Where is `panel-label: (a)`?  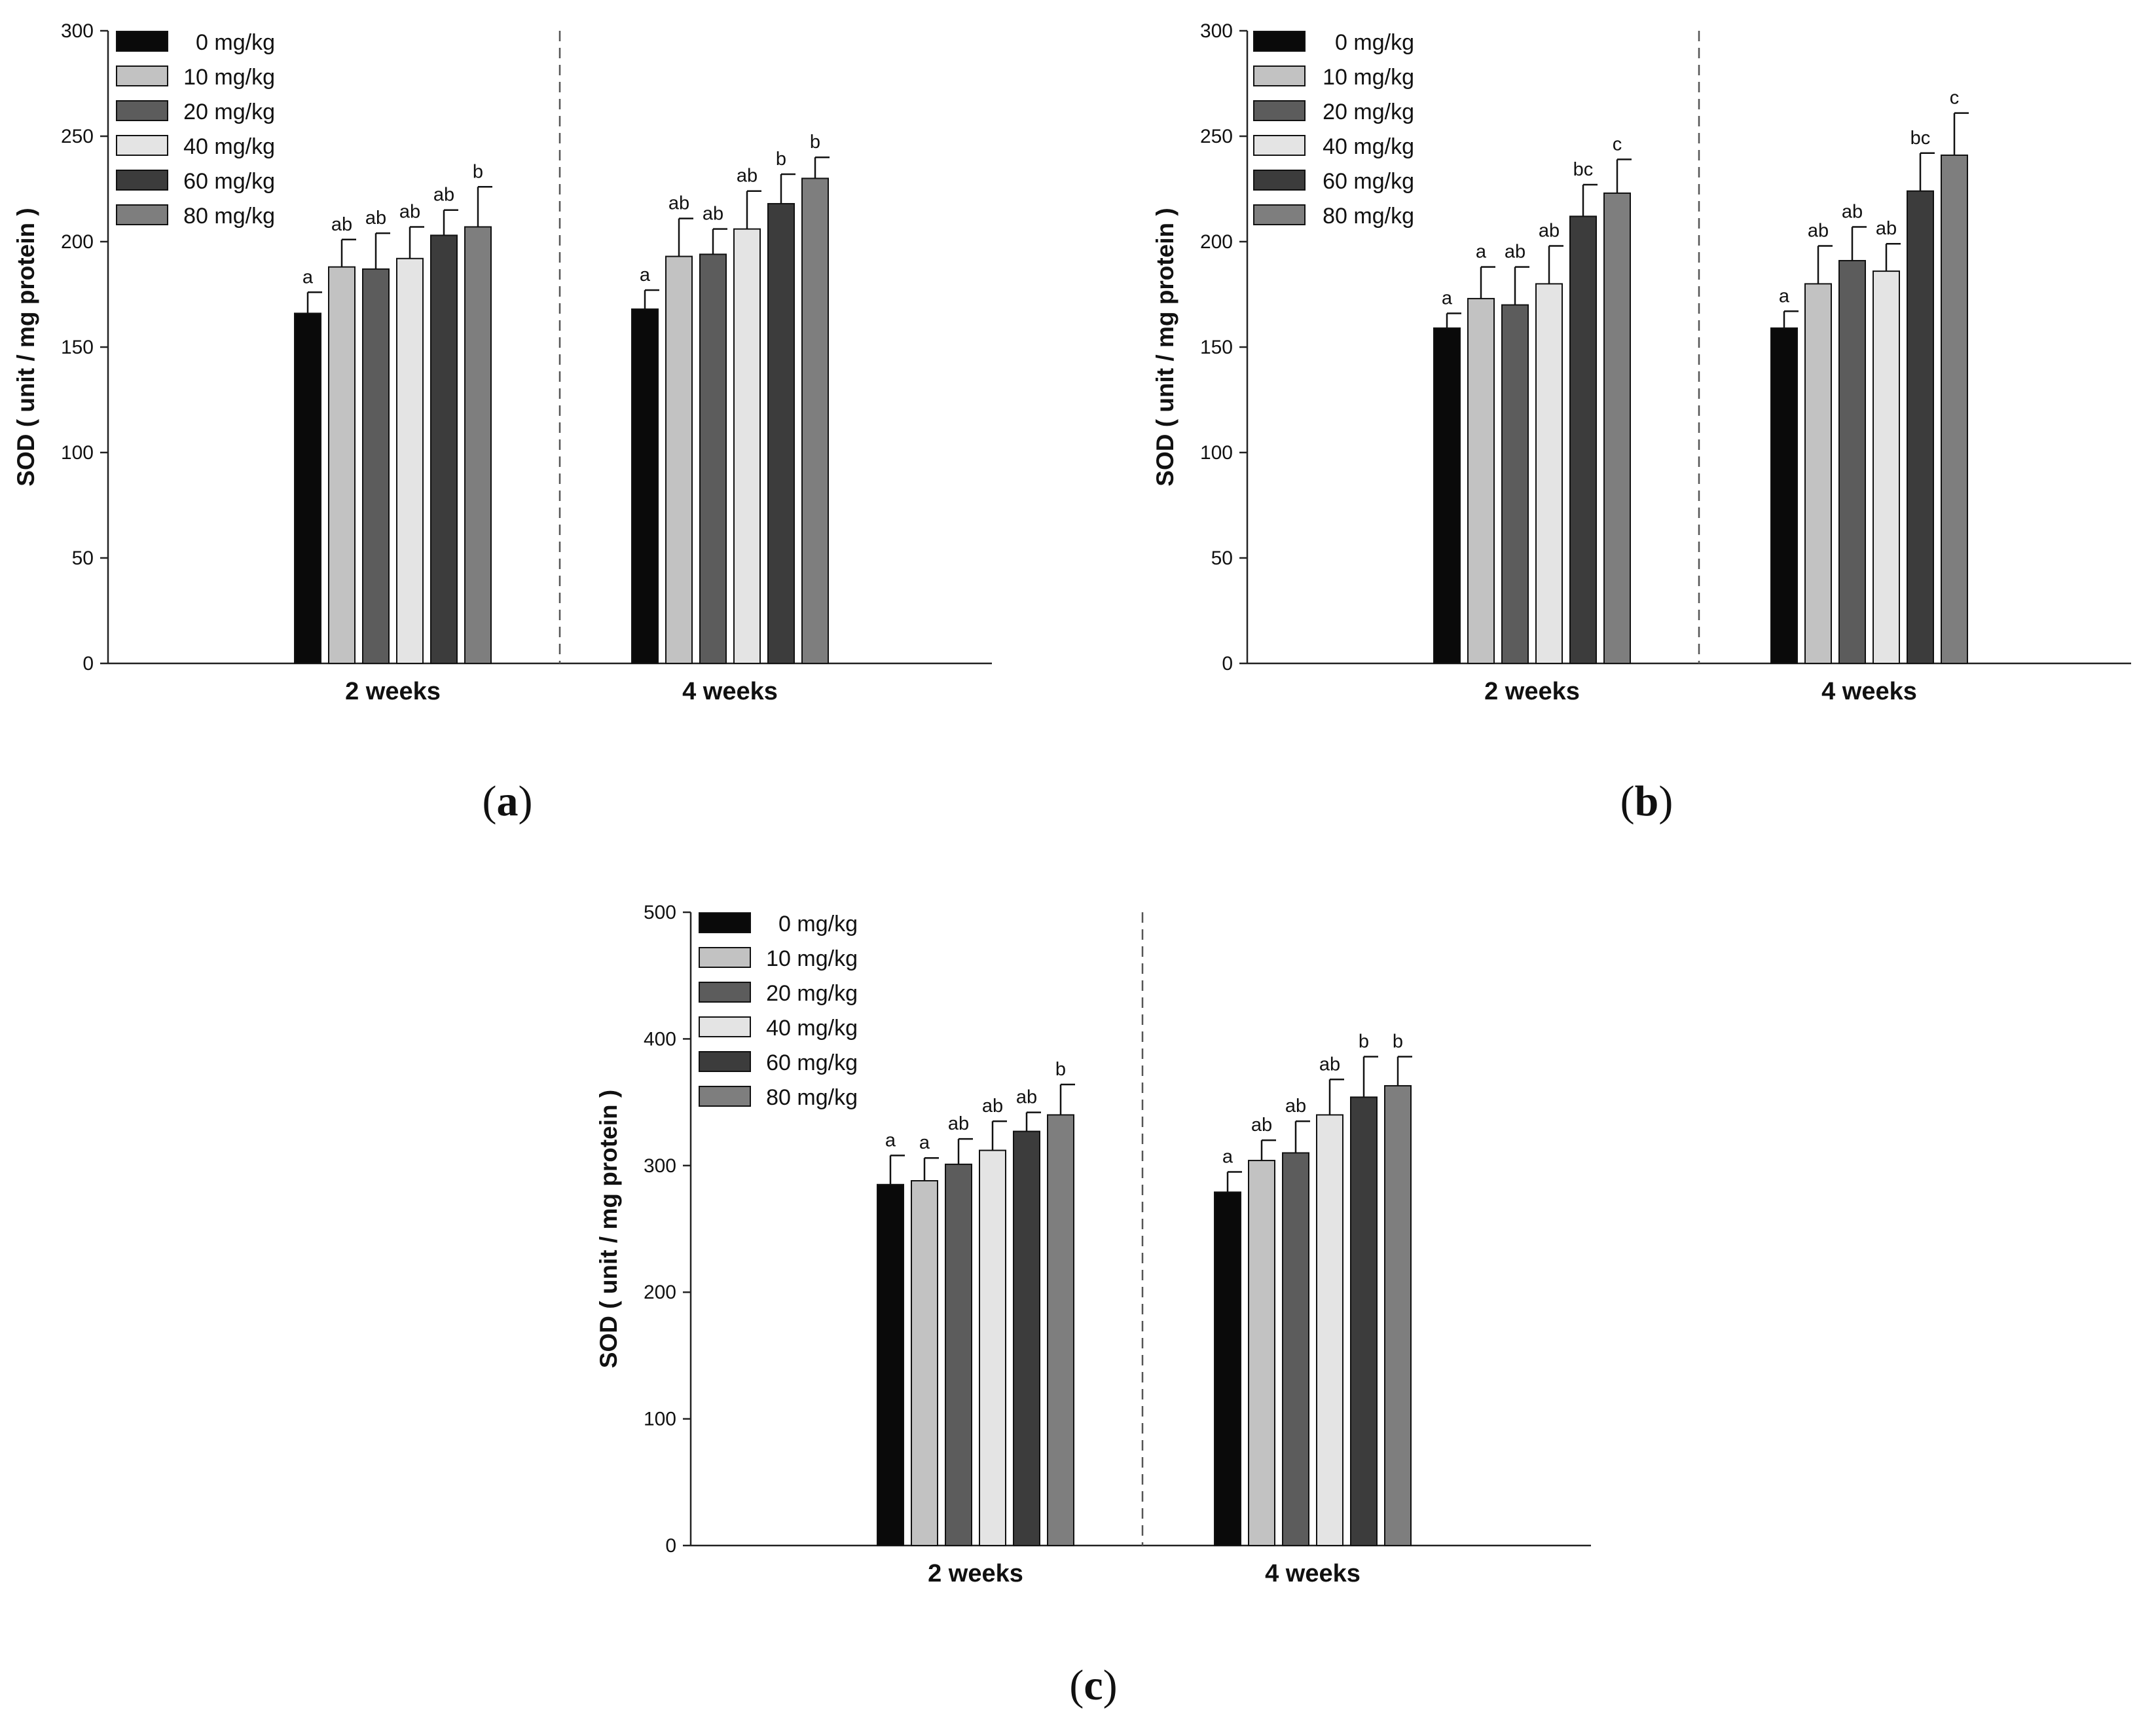 panel-label: (a) is located at coordinates (508, 801).